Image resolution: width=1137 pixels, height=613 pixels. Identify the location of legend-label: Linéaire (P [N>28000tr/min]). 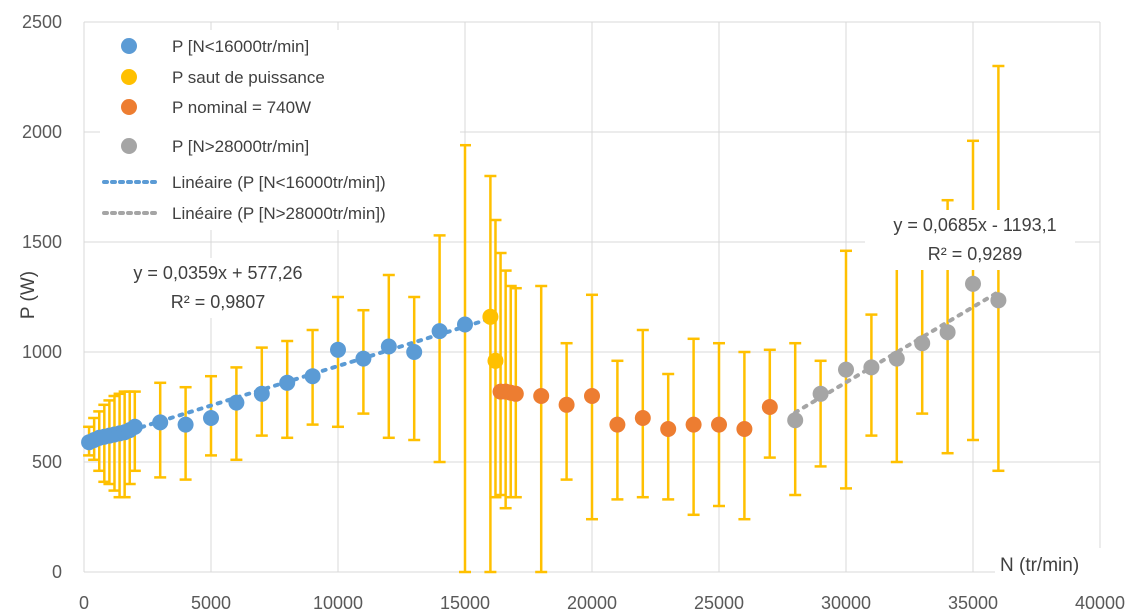
(279, 213).